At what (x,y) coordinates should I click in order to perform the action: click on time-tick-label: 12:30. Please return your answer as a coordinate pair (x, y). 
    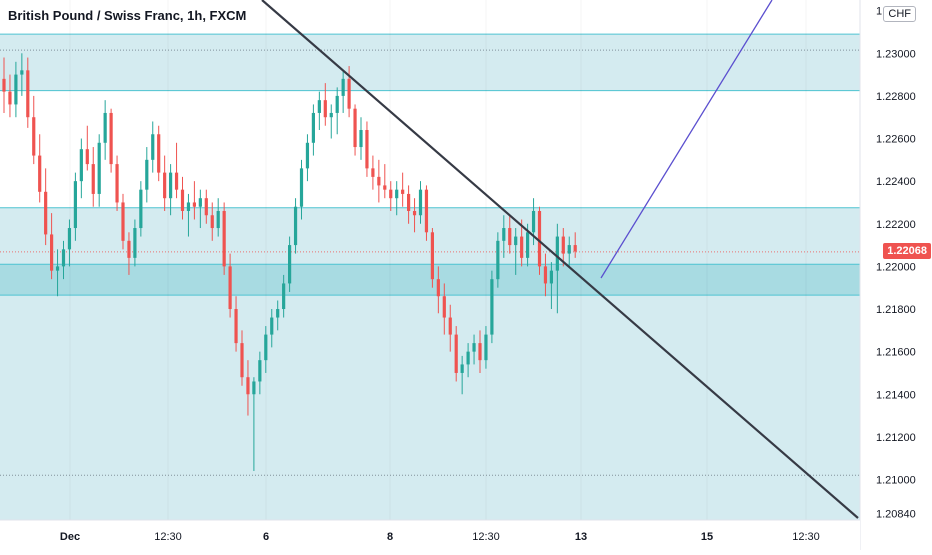
    Looking at the image, I should click on (168, 537).